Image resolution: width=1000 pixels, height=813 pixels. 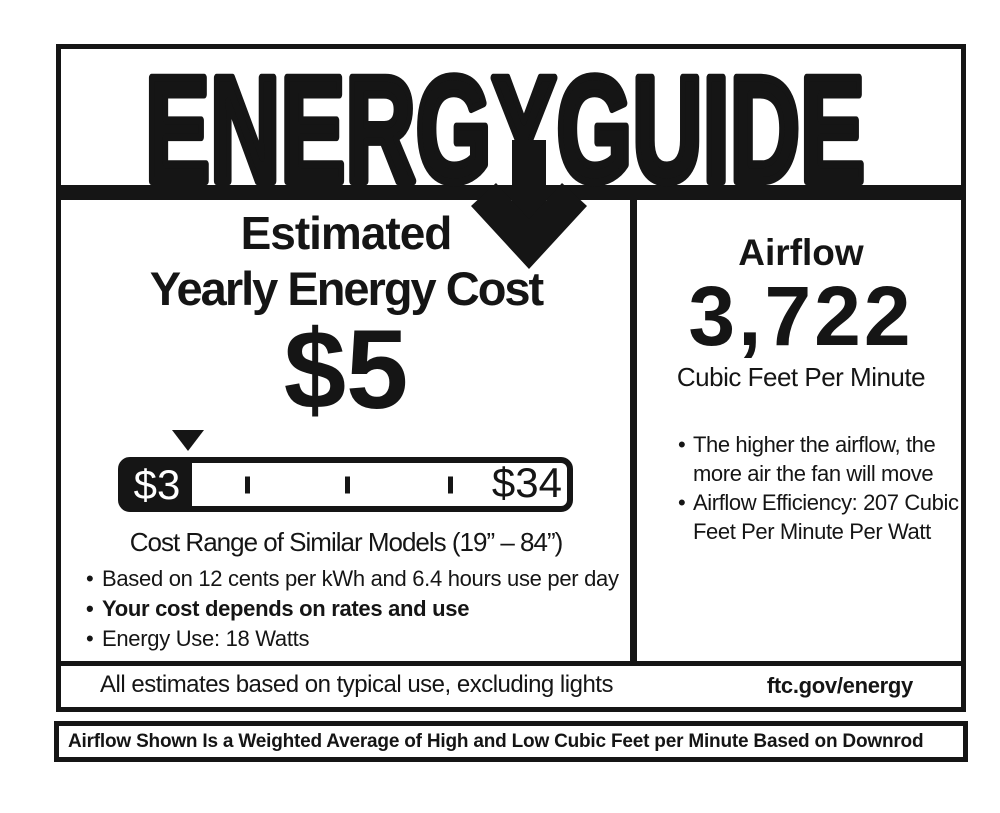 I want to click on panel-divider, so click(x=633, y=431).